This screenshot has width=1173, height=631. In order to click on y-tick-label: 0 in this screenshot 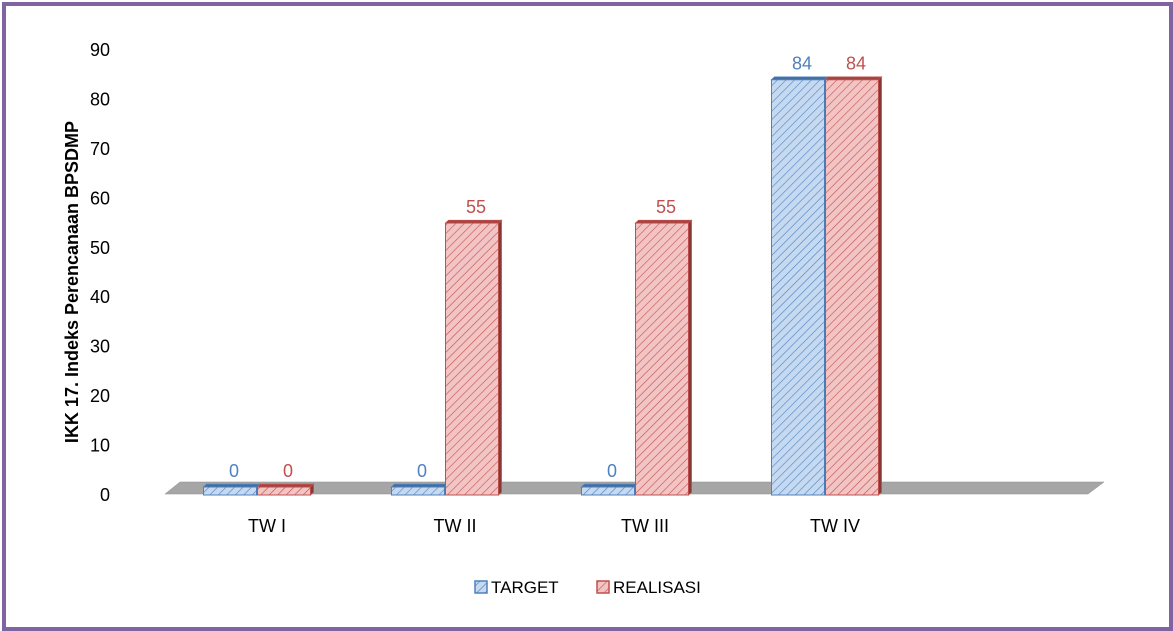, I will do `click(105, 495)`.